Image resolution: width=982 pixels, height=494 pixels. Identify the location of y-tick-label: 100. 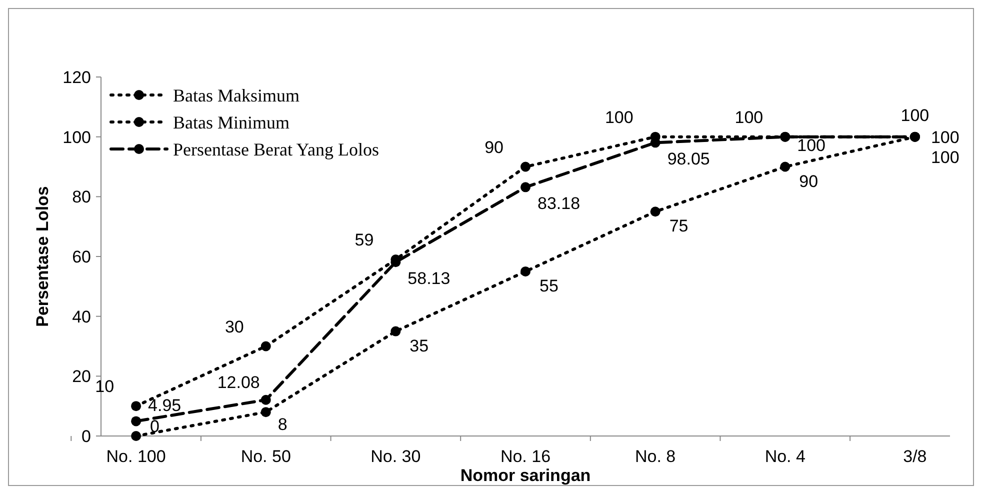
(76, 137).